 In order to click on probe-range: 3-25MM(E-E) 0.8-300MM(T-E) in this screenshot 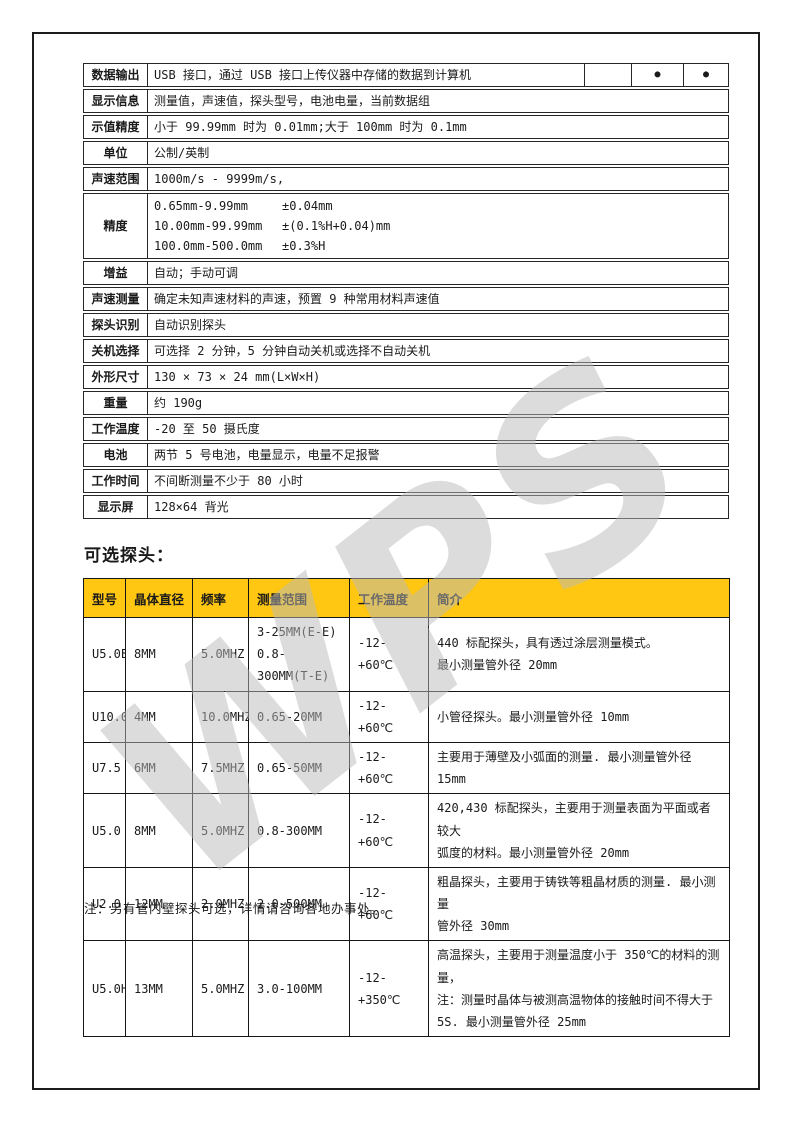, I will do `click(299, 654)`.